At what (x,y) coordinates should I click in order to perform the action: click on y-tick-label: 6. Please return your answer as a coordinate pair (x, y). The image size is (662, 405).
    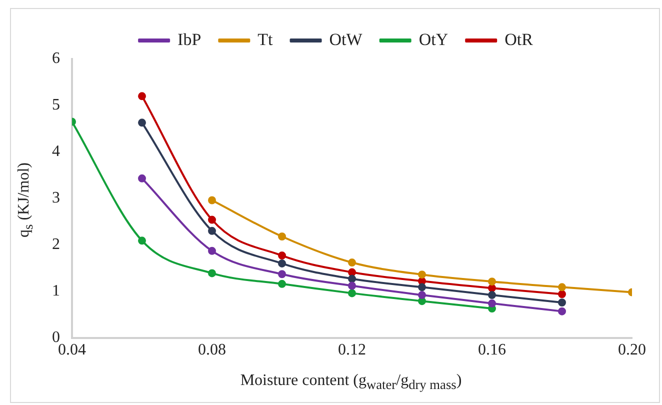
    Looking at the image, I should click on (56, 59).